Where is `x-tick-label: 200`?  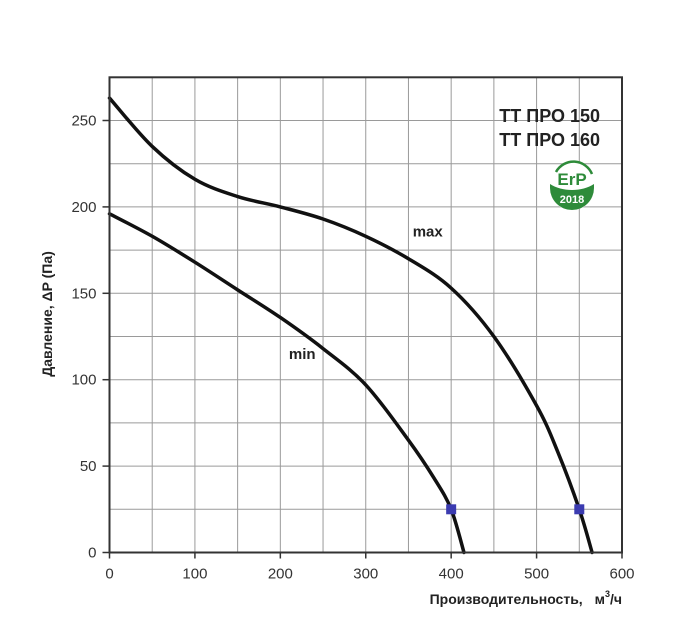 x-tick-label: 200 is located at coordinates (280, 574).